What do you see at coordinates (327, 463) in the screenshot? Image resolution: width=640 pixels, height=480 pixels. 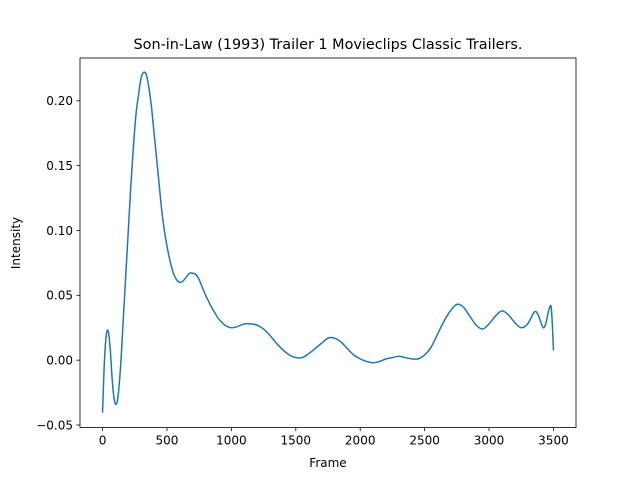 I see `x-axis-label: Frame` at bounding box center [327, 463].